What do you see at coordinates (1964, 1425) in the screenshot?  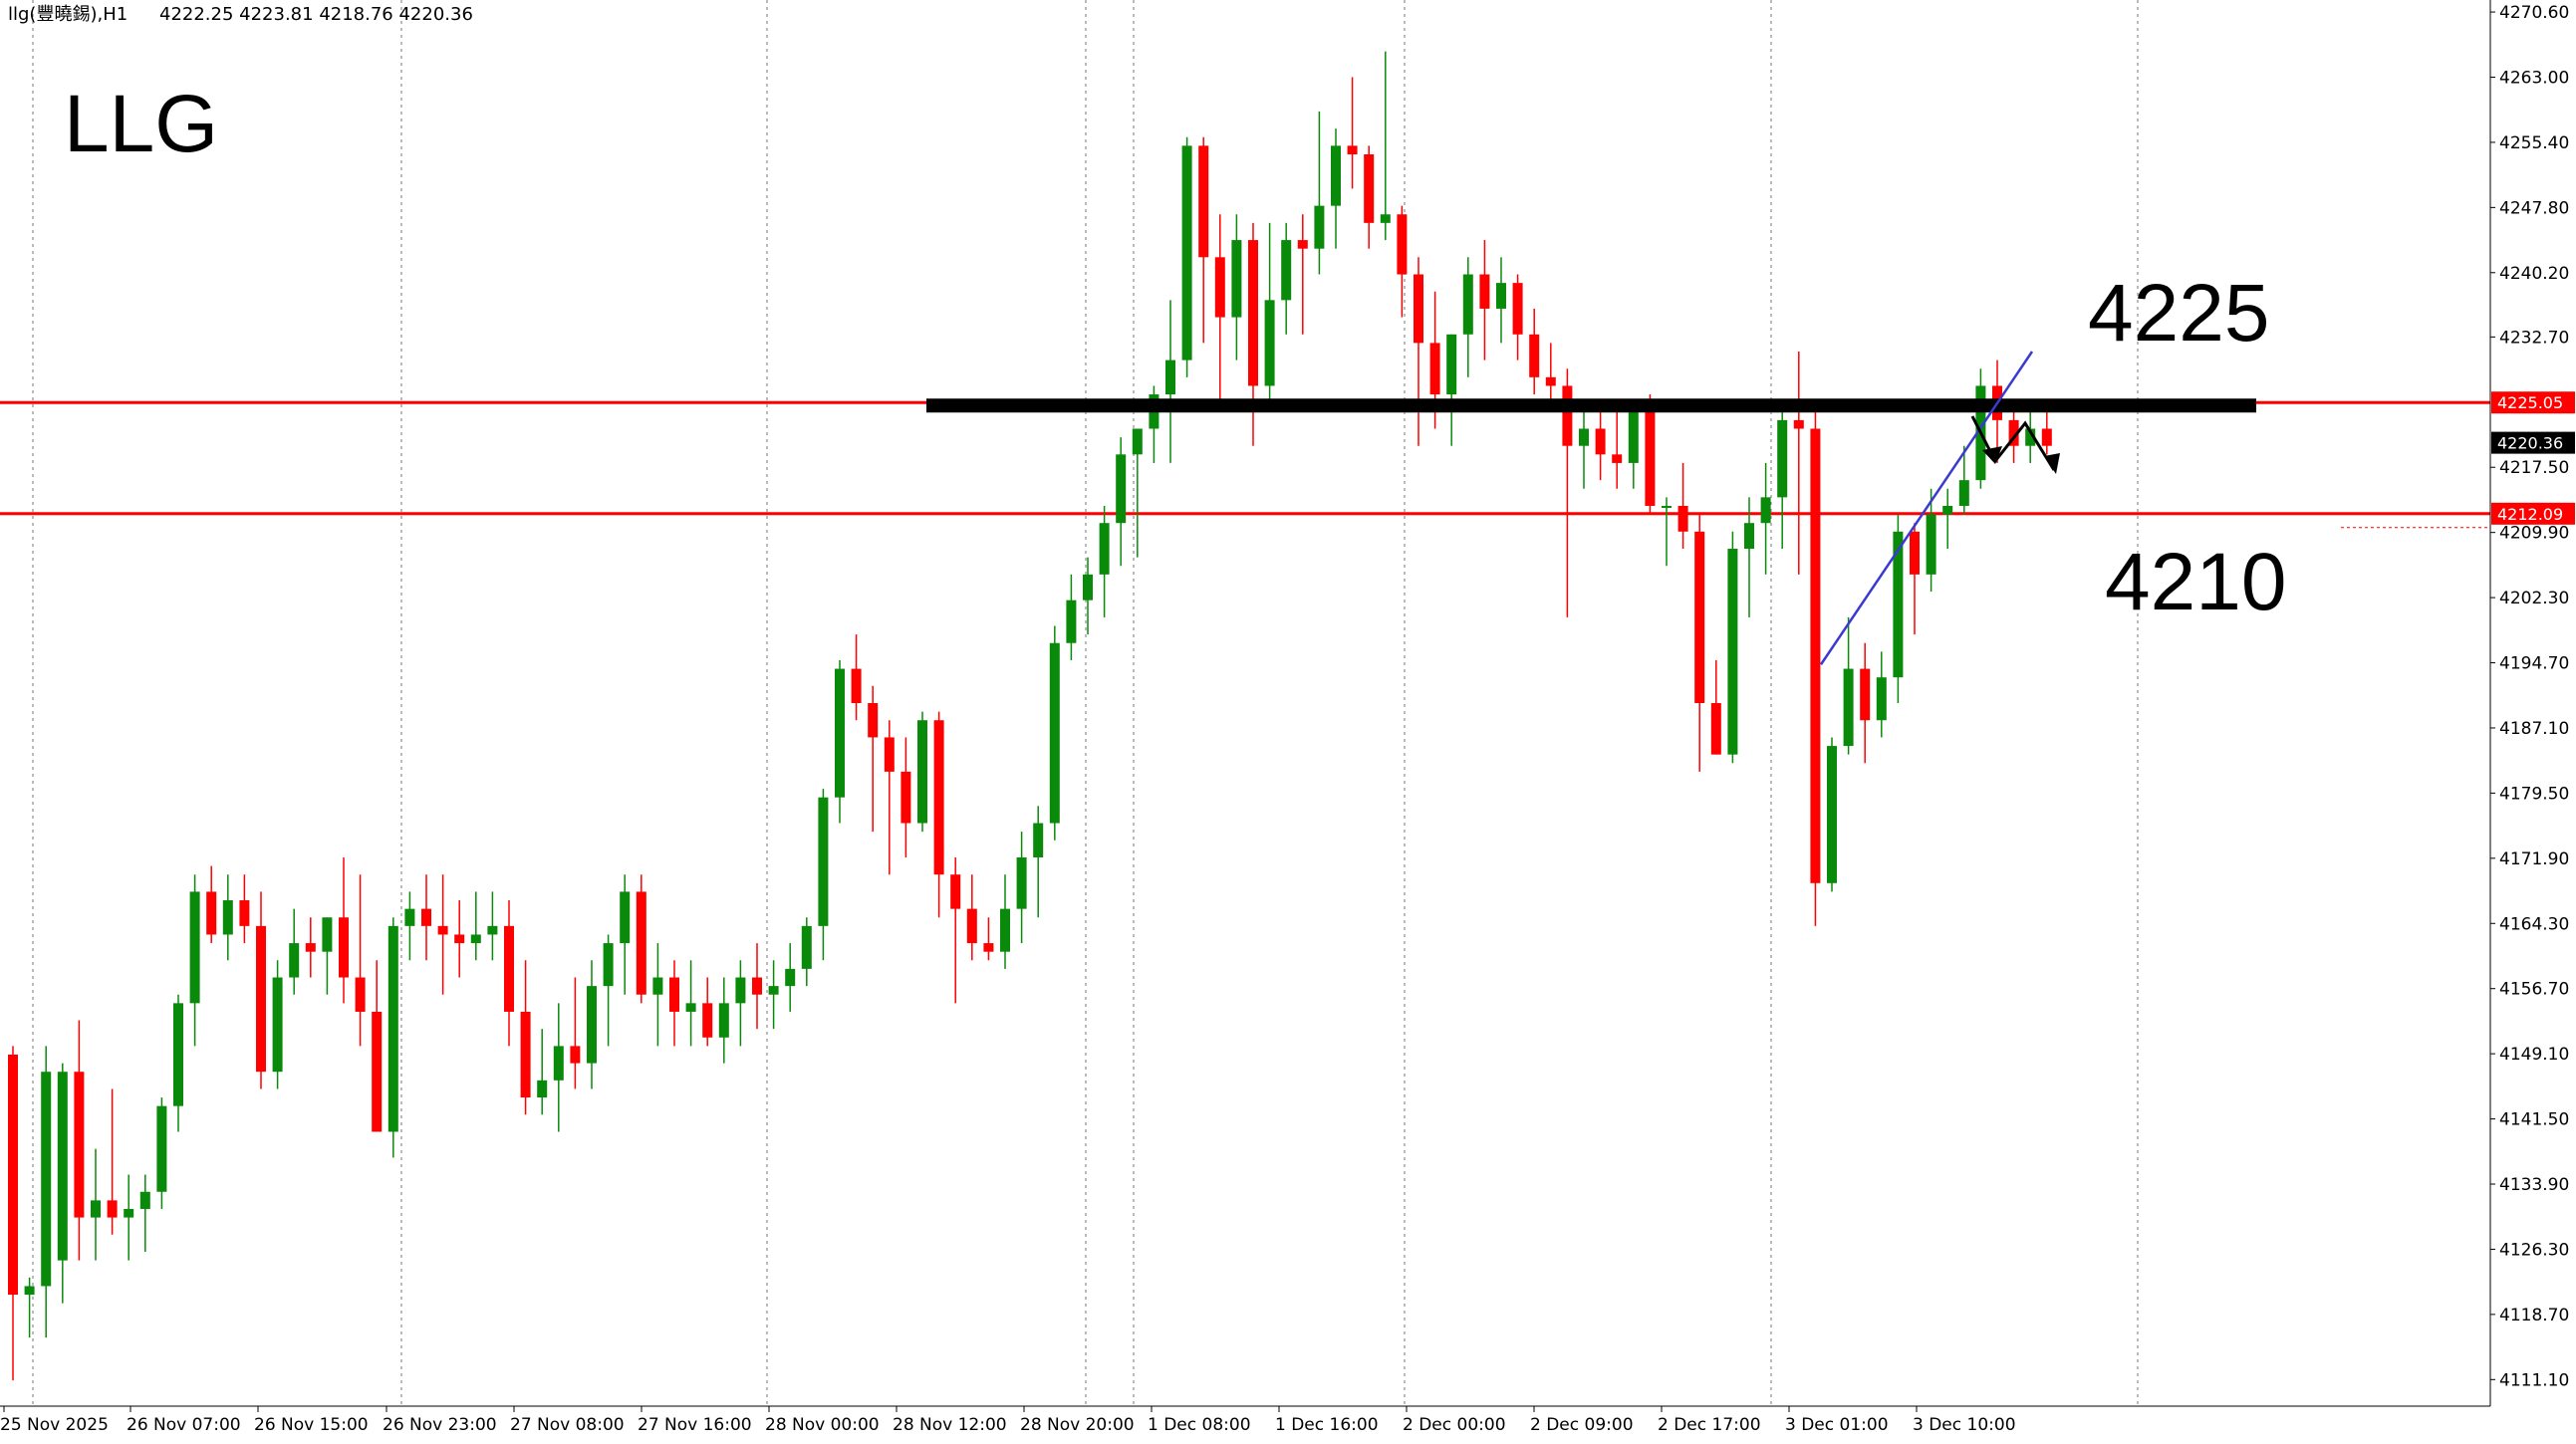 I see `time-tick-label: 3 Dec 10:00` at bounding box center [1964, 1425].